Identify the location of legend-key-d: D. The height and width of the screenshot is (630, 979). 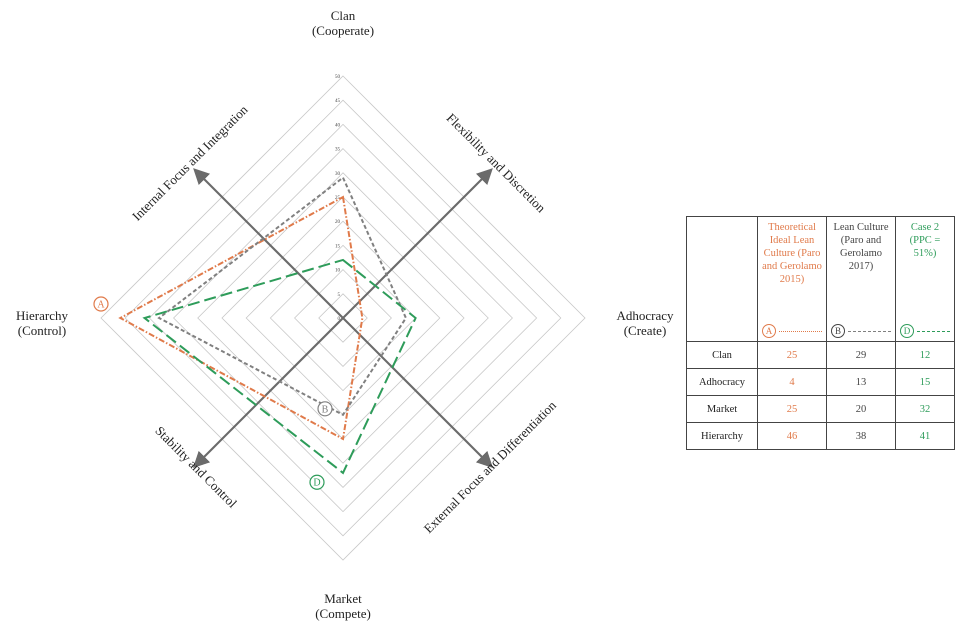
(925, 331).